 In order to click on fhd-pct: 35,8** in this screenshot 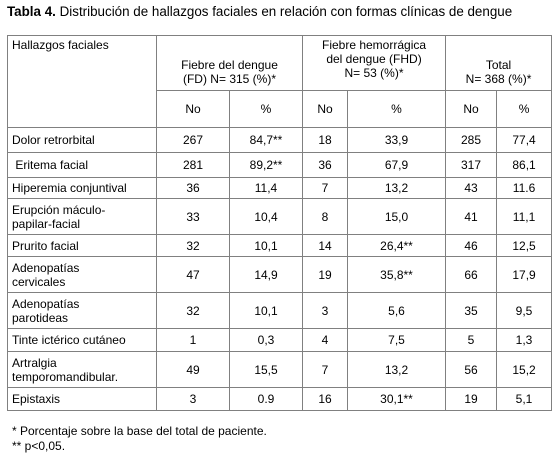, I will do `click(396, 274)`.